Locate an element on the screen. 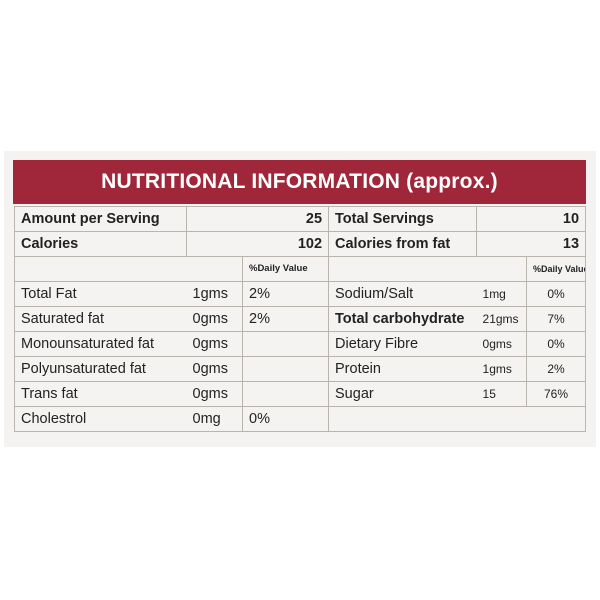 The height and width of the screenshot is (600, 600). nutrient-amount: 0mg is located at coordinates (214, 419).